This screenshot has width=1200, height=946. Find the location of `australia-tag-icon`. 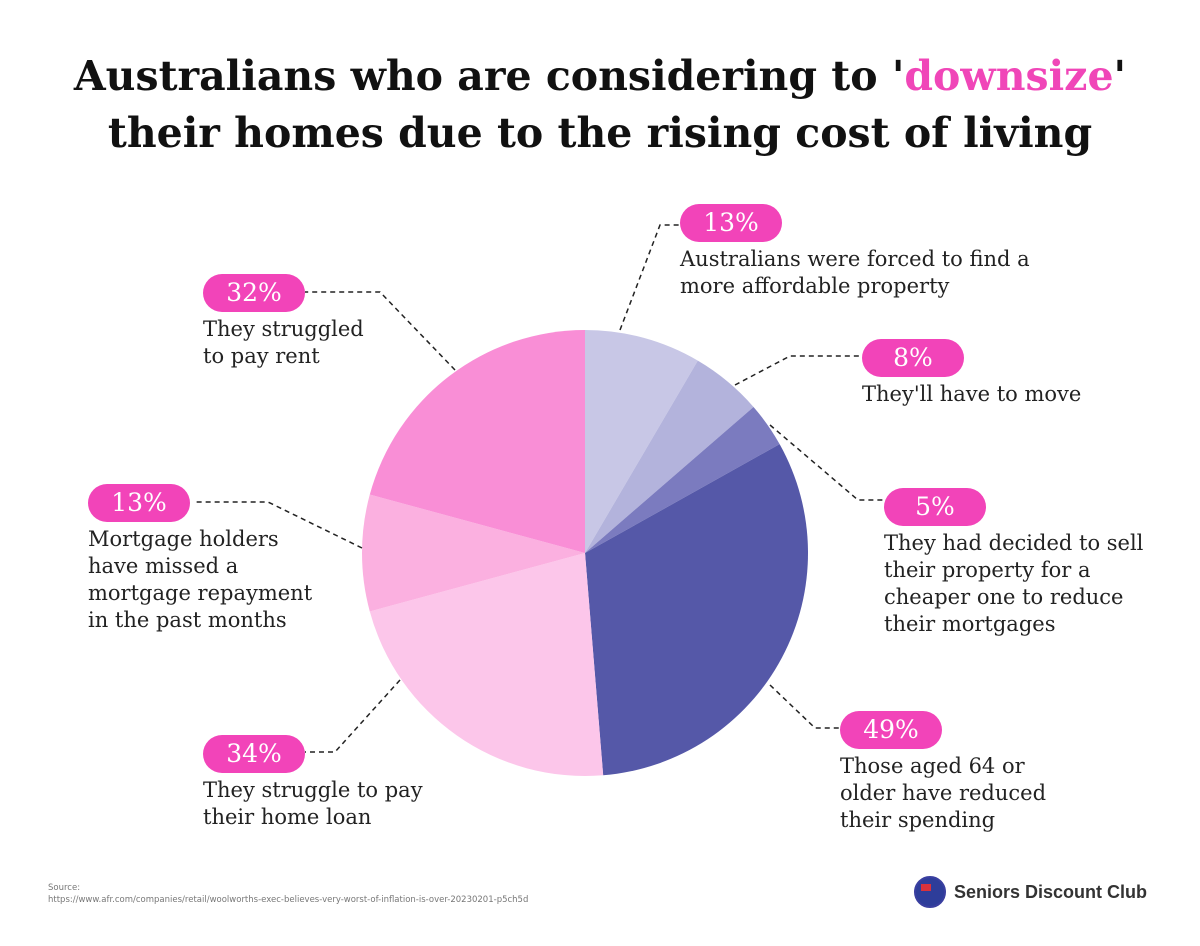

australia-tag-icon is located at coordinates (930, 892).